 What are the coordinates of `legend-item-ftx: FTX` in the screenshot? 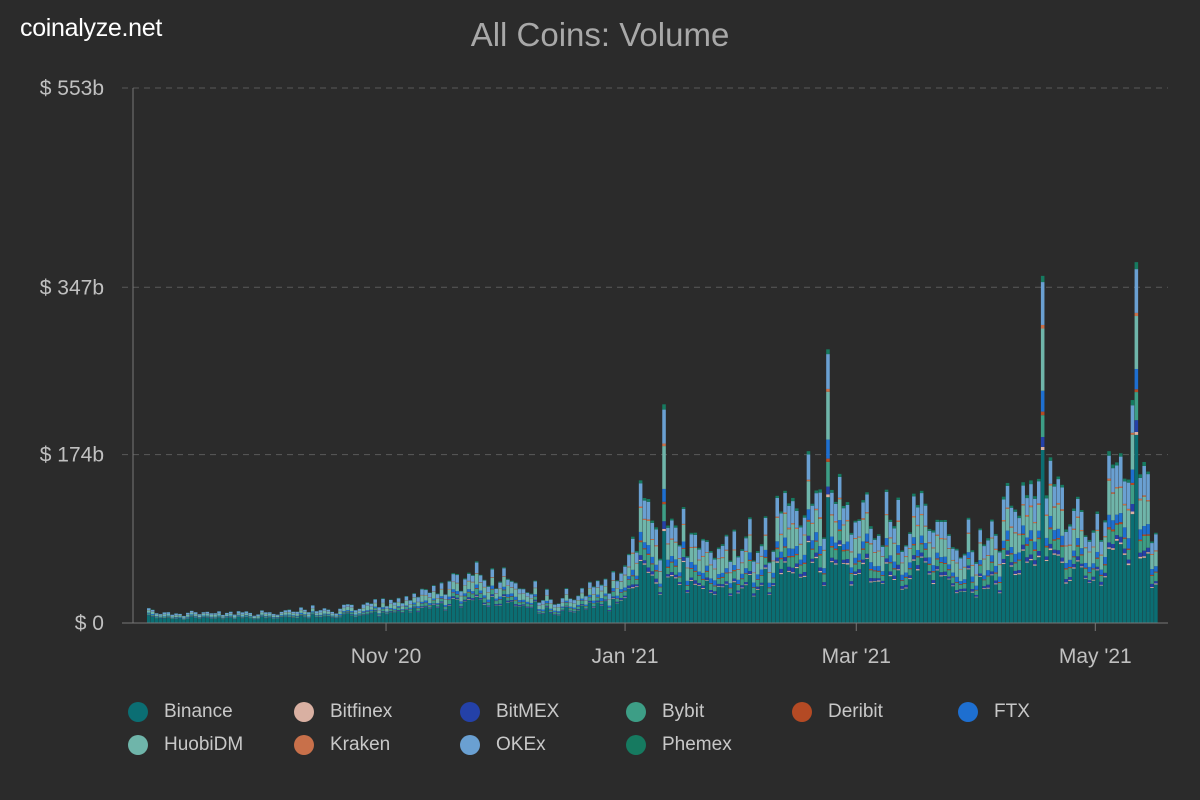 It's located at (1041, 712).